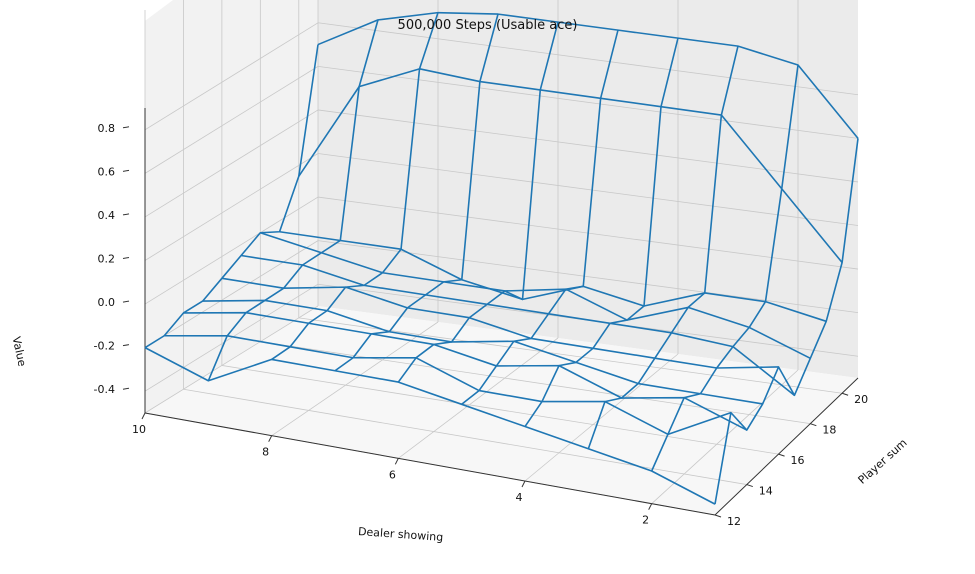 The width and height of the screenshot is (975, 574). Describe the element at coordinates (107, 128) in the screenshot. I see `z-tick-label: 0.8` at that location.